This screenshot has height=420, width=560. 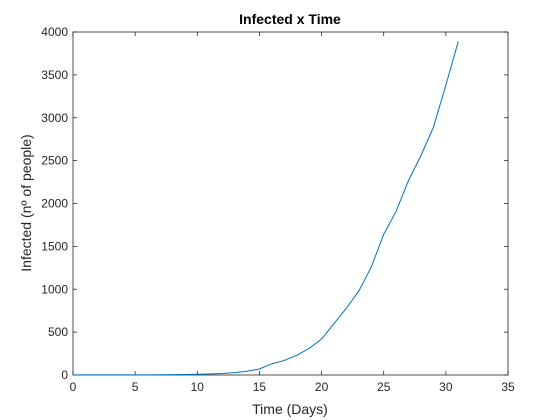 I want to click on x-tick-label: 35, so click(x=508, y=387).